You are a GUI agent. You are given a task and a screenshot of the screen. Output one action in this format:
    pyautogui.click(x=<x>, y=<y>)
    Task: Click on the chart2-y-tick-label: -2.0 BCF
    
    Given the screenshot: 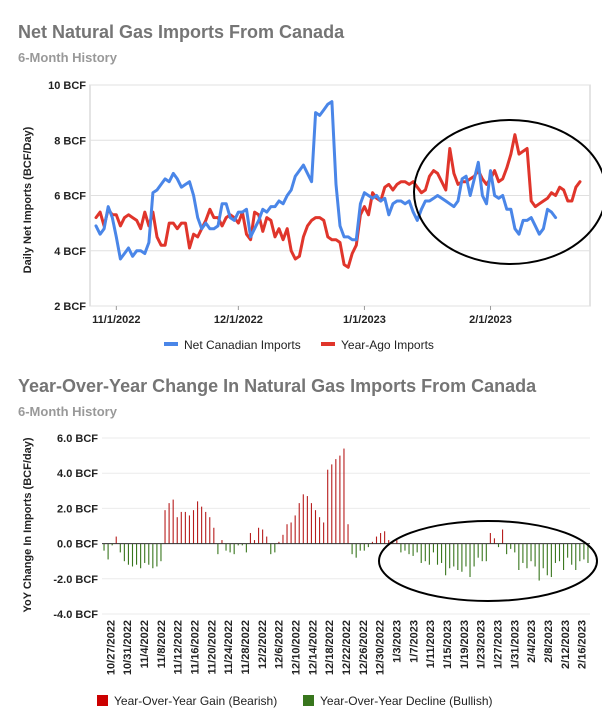 What is the action you would take?
    pyautogui.click(x=75, y=580)
    